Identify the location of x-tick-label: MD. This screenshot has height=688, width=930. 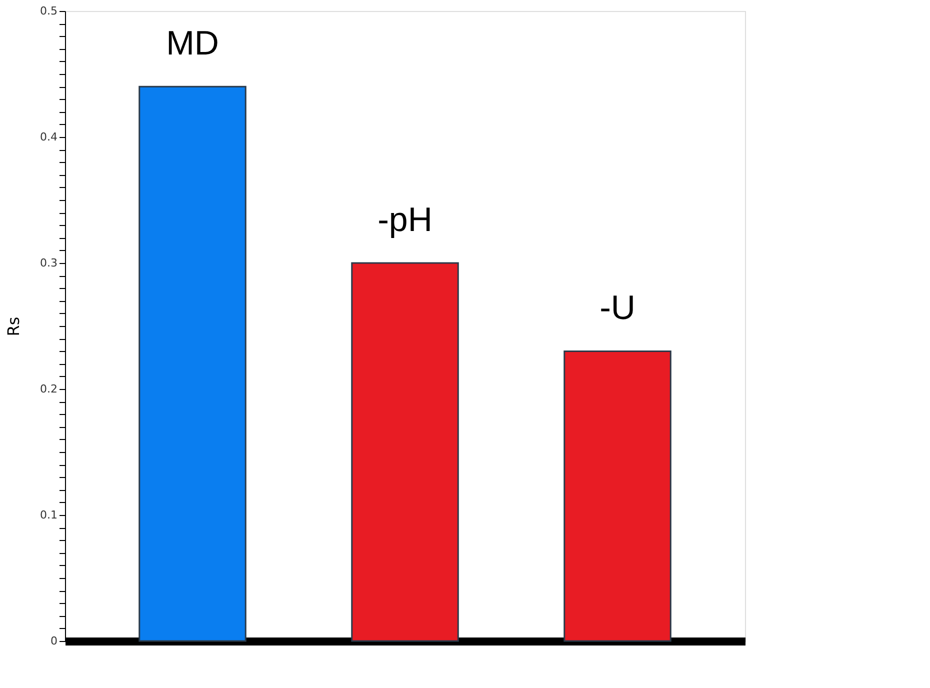
(192, 43).